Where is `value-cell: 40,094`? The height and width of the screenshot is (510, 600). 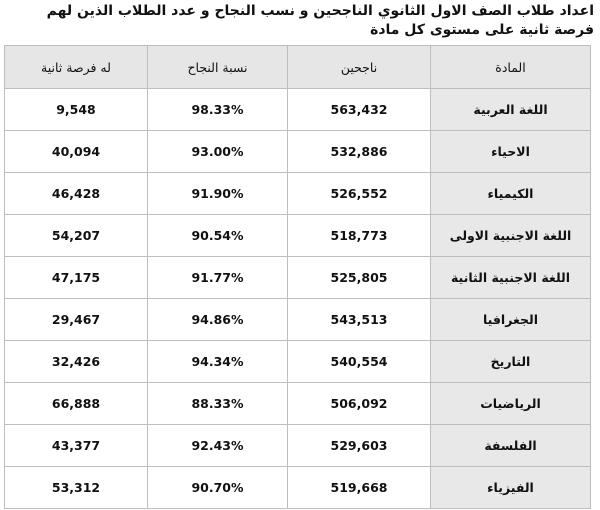 value-cell: 40,094 is located at coordinates (76, 151).